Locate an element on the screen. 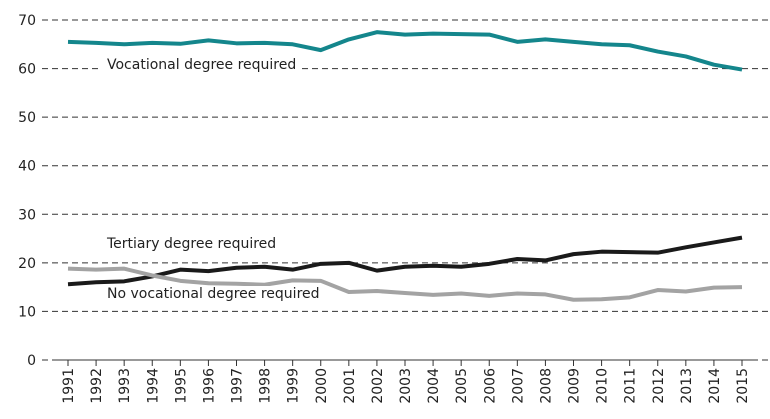 This screenshot has width=770, height=419. x-tick-label: 1993 is located at coordinates (125, 386).